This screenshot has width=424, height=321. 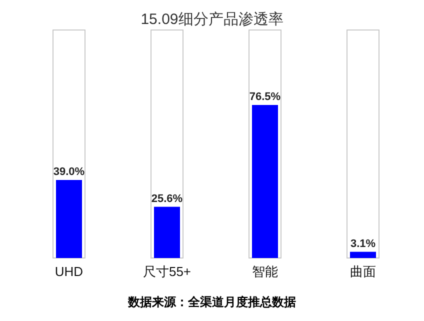 I want to click on data-label: 39.0%, so click(x=69, y=172).